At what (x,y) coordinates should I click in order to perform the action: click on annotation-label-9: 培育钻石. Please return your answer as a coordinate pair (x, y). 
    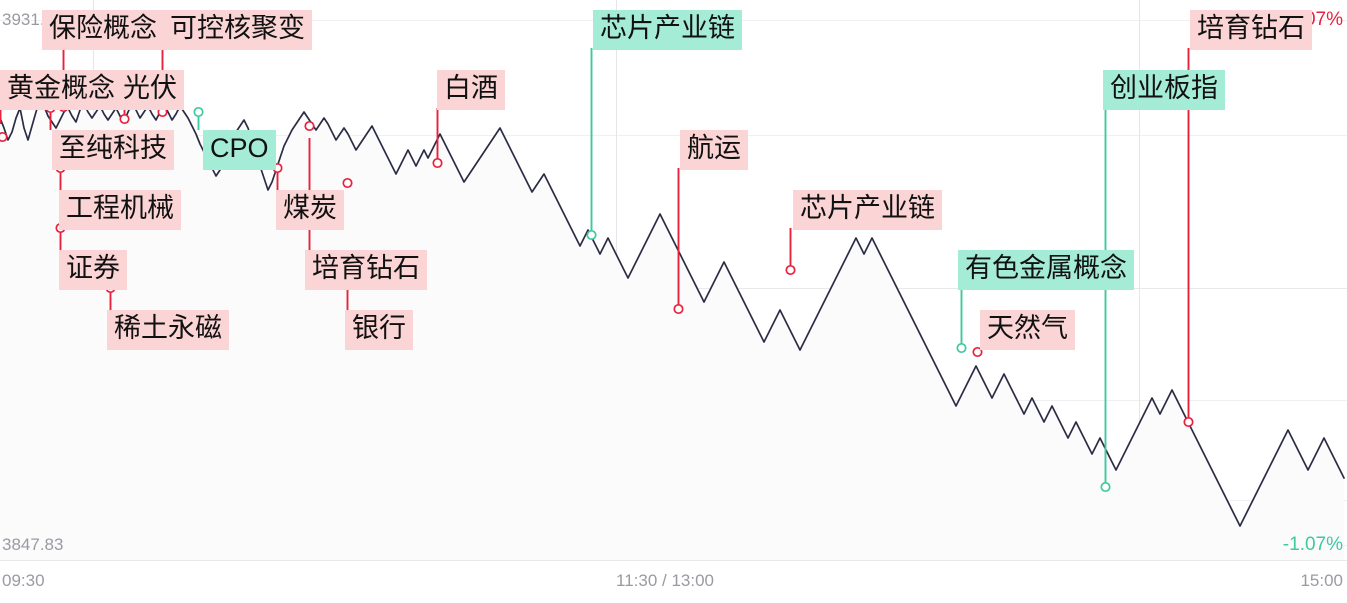
    Looking at the image, I should click on (366, 270).